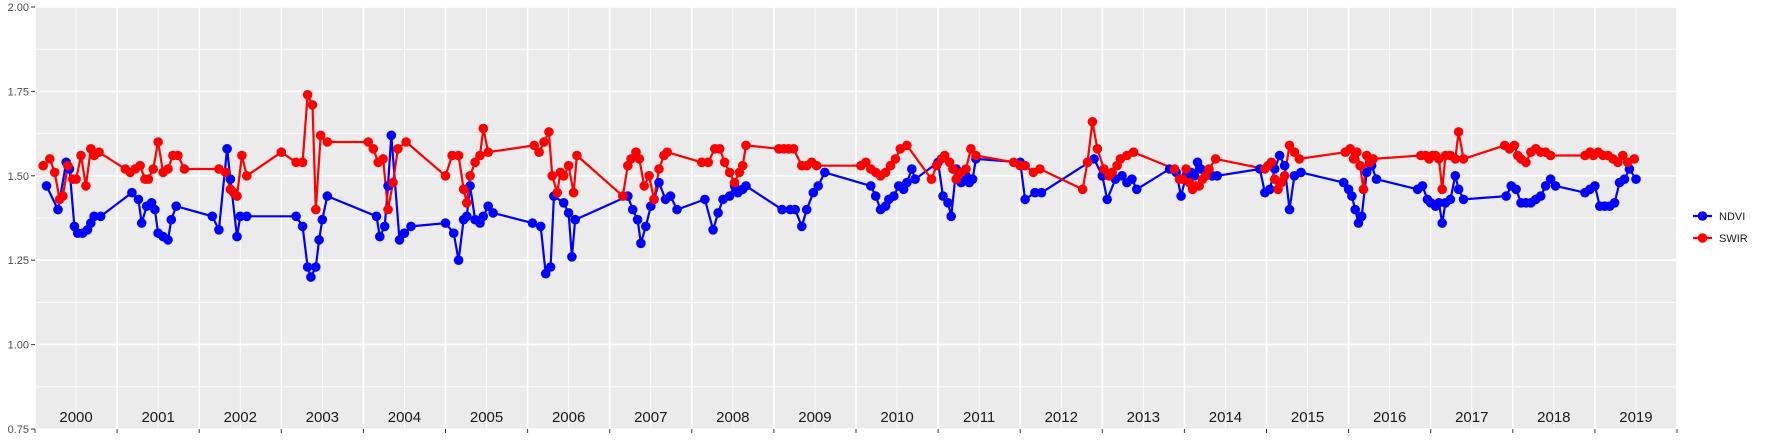 The height and width of the screenshot is (442, 1773). Describe the element at coordinates (18, 261) in the screenshot. I see `y-tick-label: 1.25` at that location.